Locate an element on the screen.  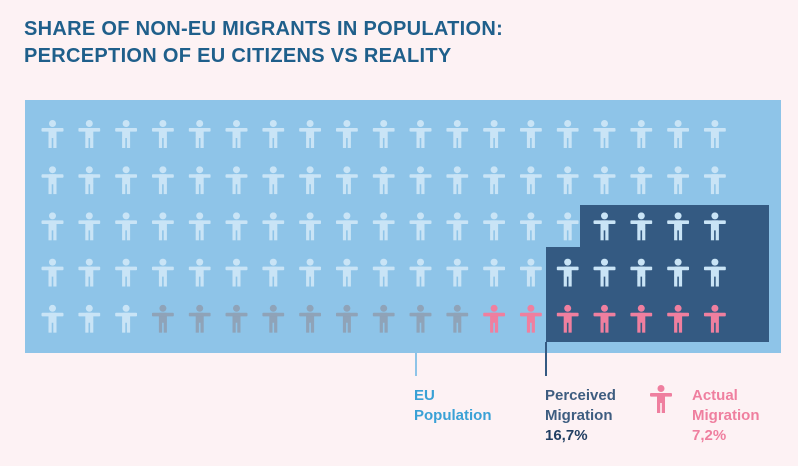
chart-title-line2: PERCEPTION OF EU CITIZENS VS REALITY is located at coordinates (238, 56).